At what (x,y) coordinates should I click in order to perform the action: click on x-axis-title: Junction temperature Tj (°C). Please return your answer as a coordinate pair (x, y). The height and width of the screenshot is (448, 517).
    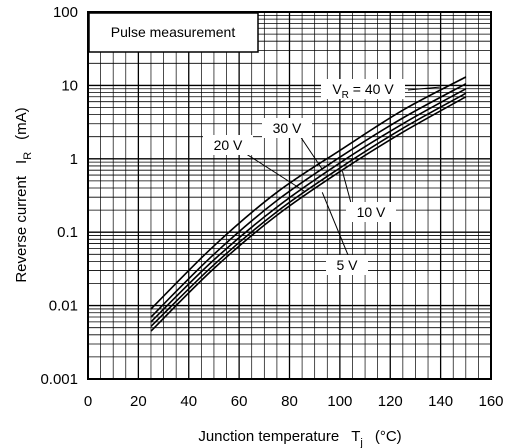
    Looking at the image, I should click on (299, 438).